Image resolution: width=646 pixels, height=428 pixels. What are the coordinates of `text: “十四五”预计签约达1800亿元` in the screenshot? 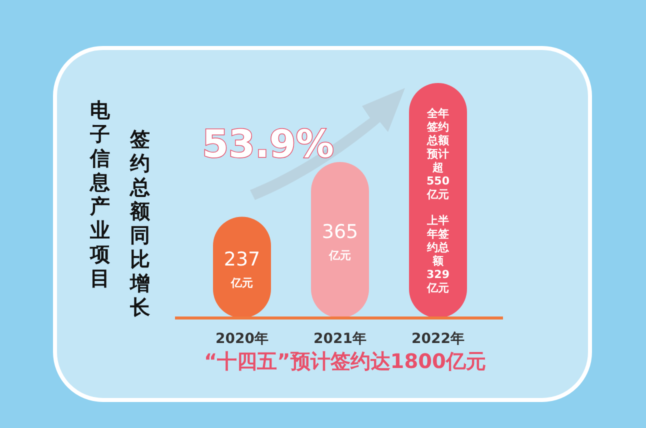 It's located at (345, 361).